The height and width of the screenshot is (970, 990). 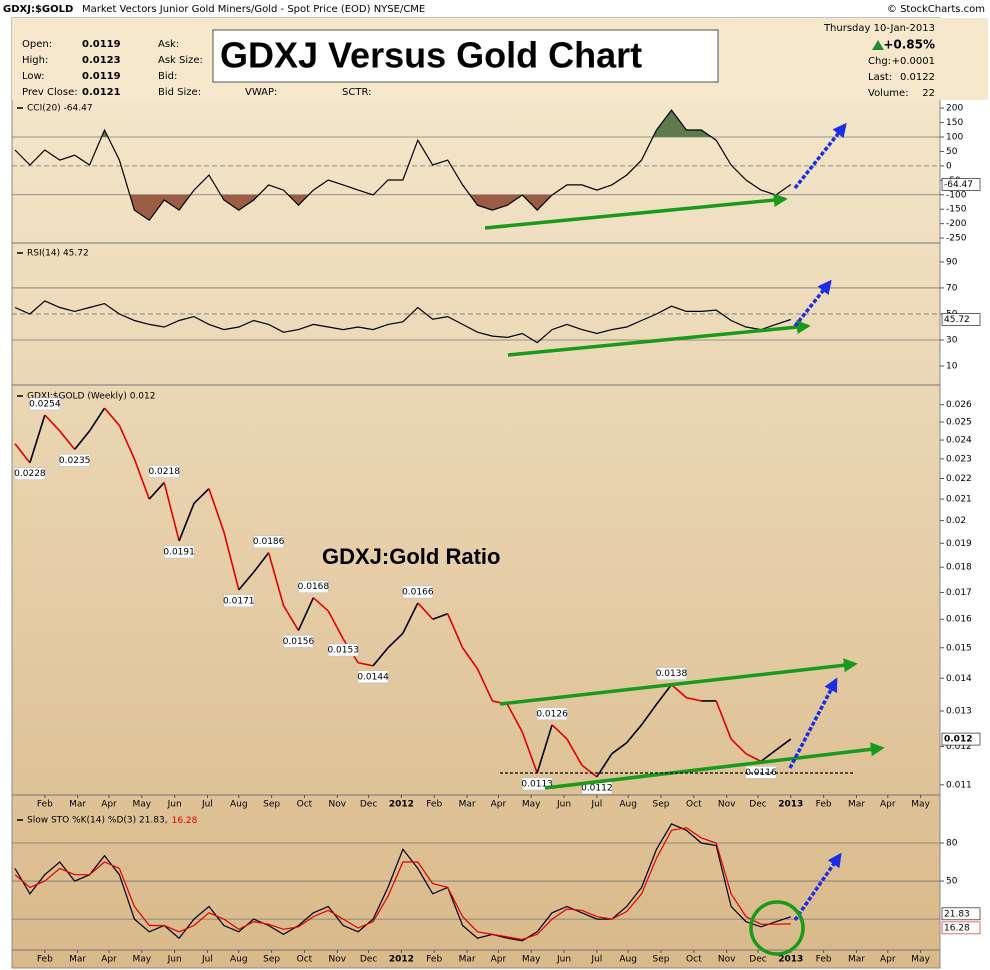 What do you see at coordinates (185, 821) in the screenshot?
I see `title-value: 16.28` at bounding box center [185, 821].